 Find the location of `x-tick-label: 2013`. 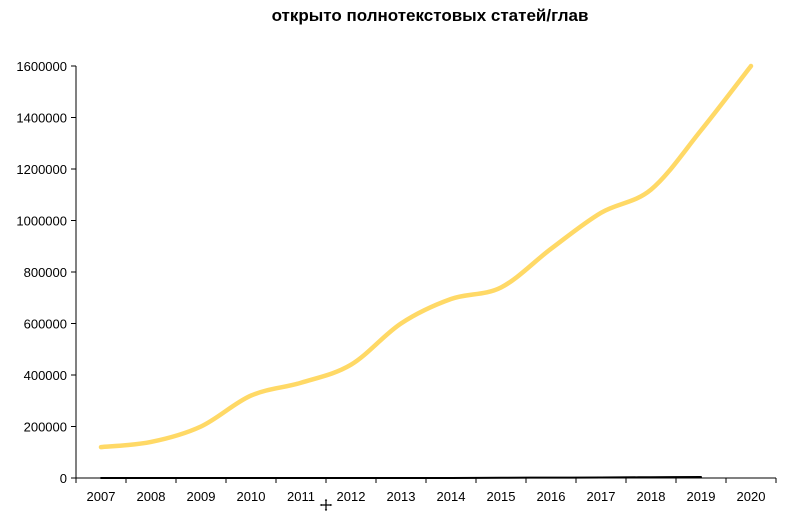

x-tick-label: 2013 is located at coordinates (401, 496).